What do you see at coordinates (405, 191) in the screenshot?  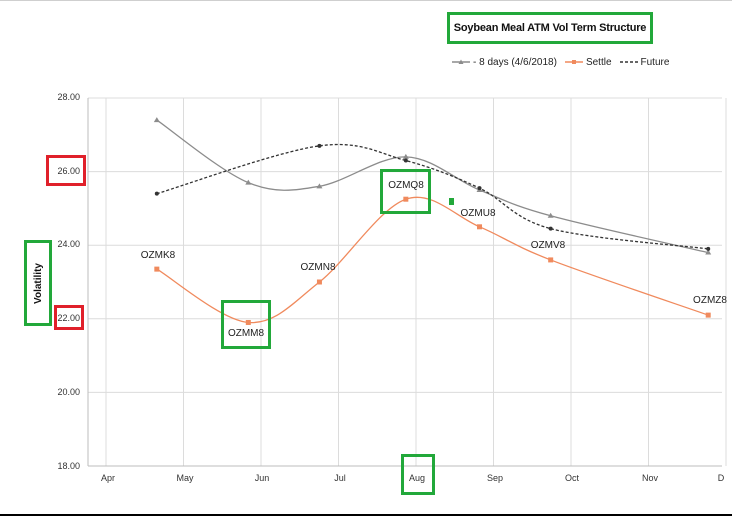 I see `highlight-green-ozmq8` at bounding box center [405, 191].